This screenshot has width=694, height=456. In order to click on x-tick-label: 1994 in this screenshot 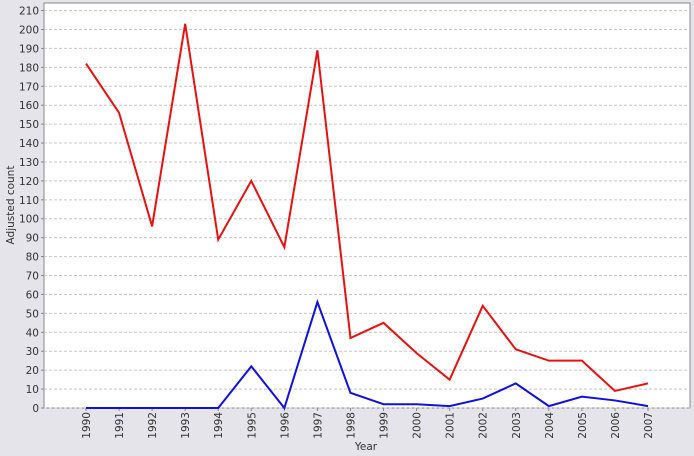, I will do `click(219, 425)`.